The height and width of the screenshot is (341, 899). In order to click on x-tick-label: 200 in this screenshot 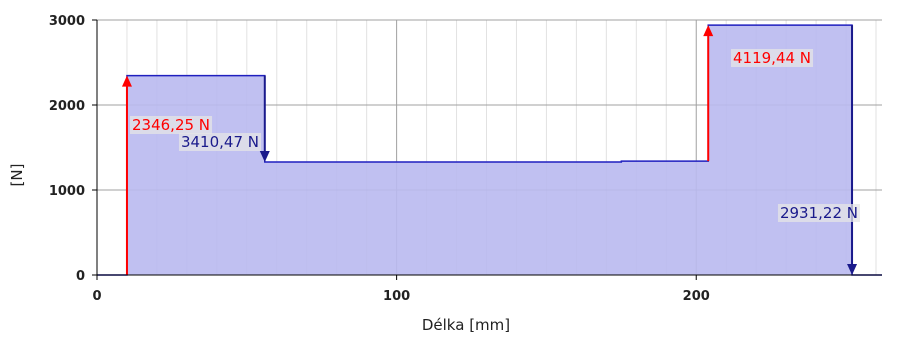, I will do `click(696, 296)`.